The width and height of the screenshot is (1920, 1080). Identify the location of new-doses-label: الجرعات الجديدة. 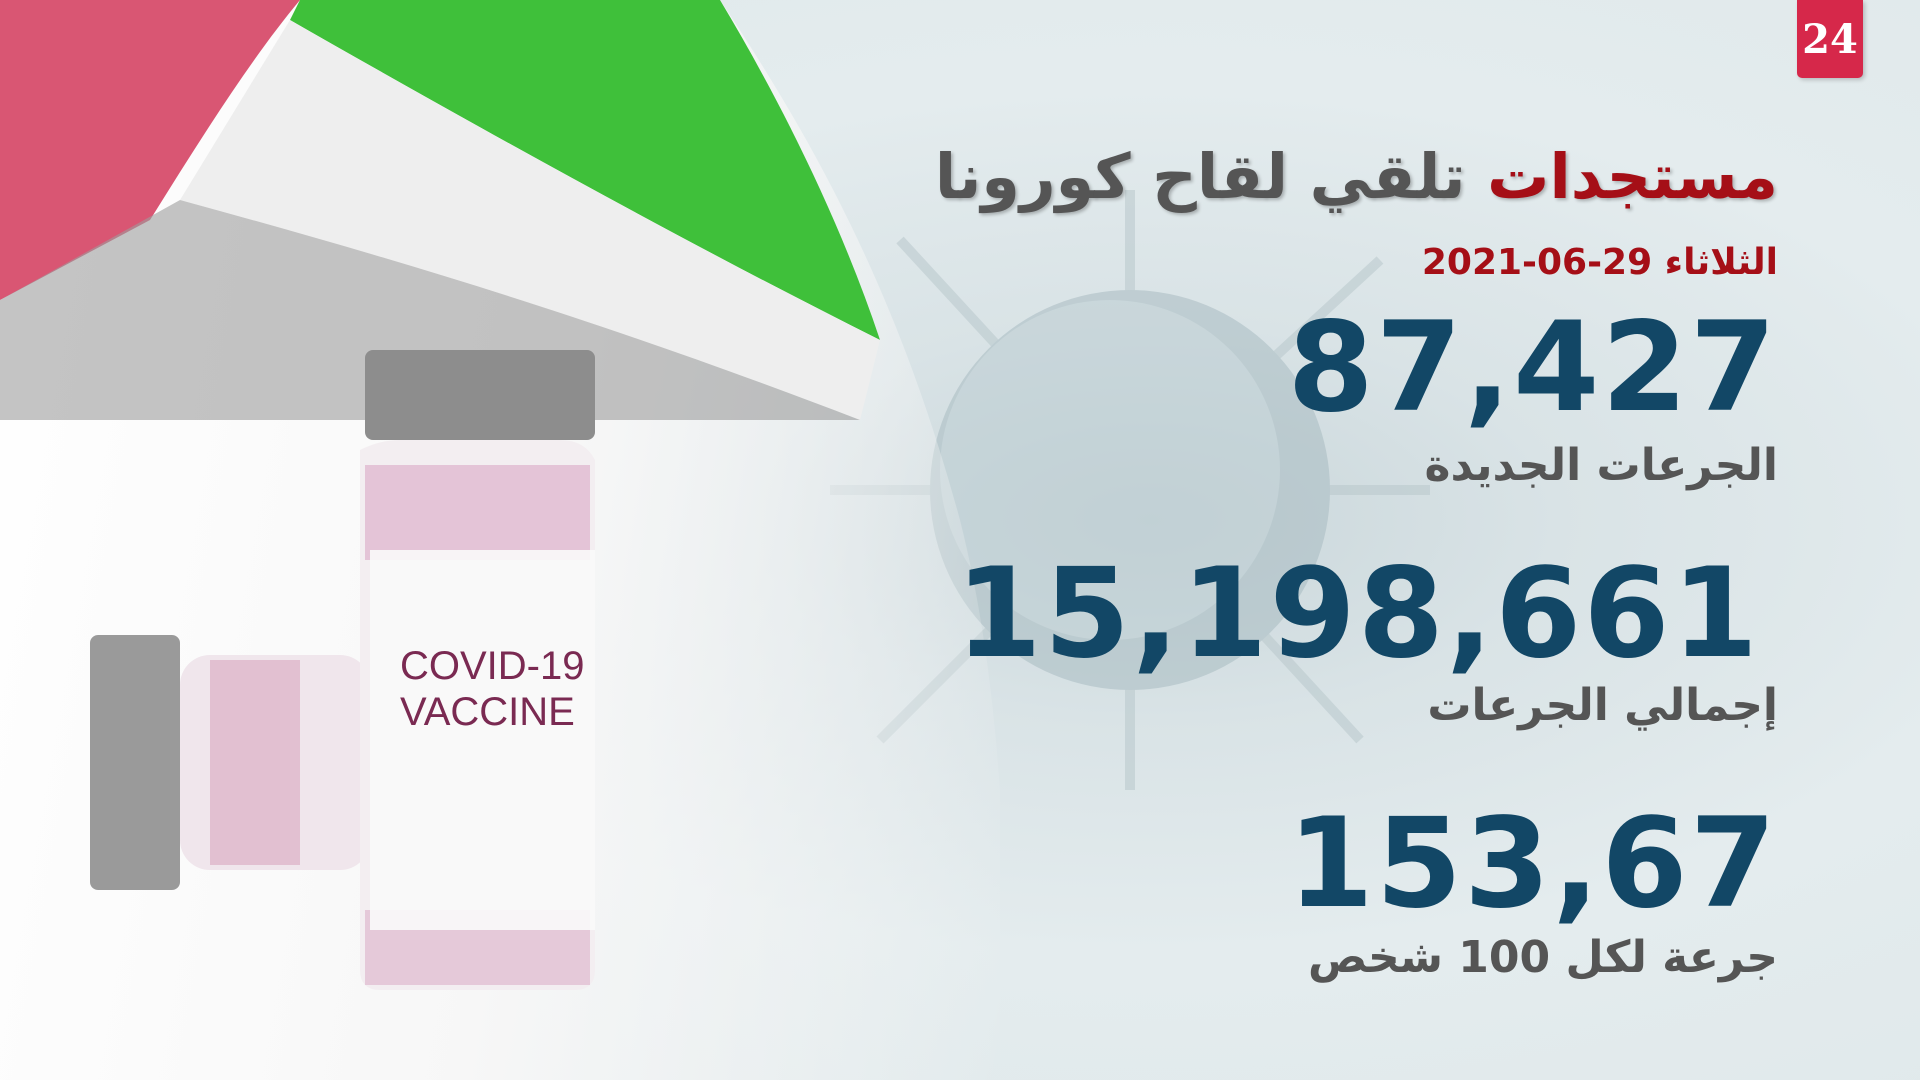
(1601, 465).